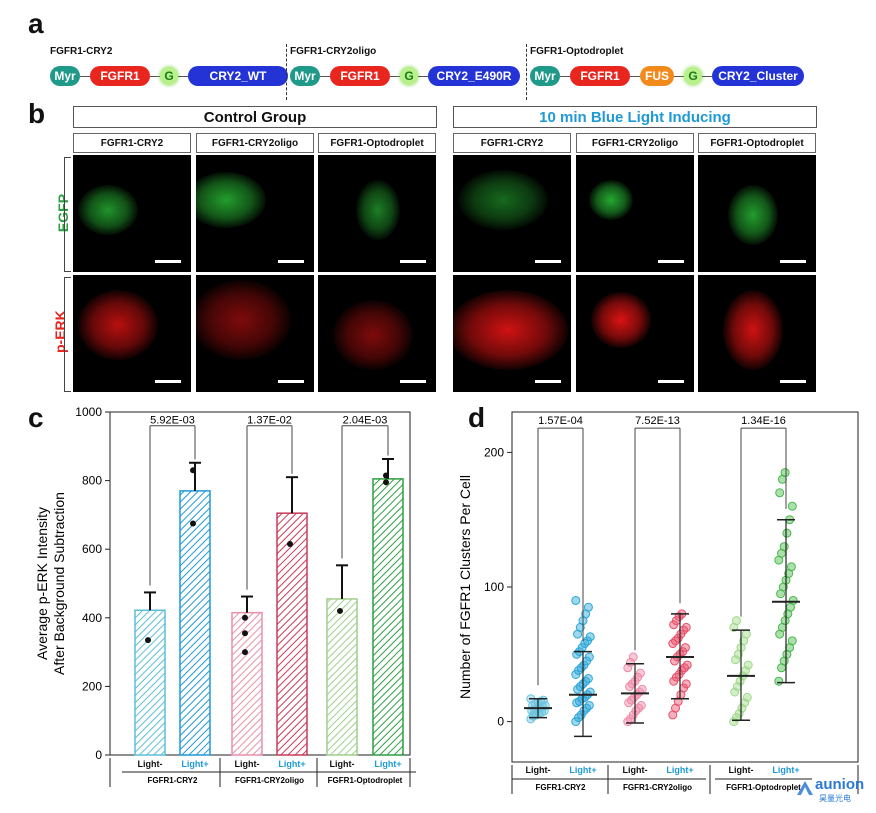  Describe the element at coordinates (657, 76) in the screenshot. I see `domain-fus: FUS` at that location.